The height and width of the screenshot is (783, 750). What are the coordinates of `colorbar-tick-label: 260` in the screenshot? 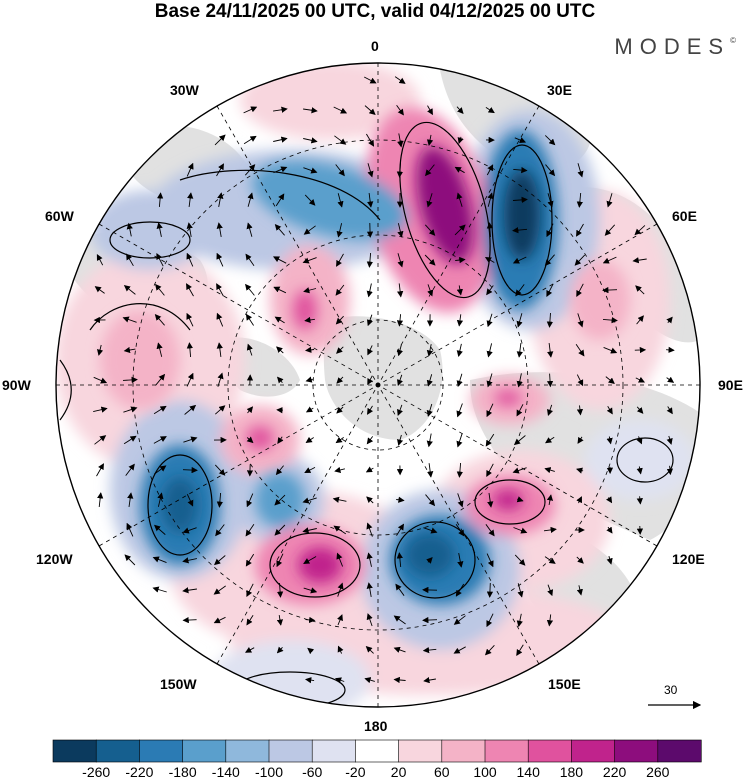 It's located at (658, 772).